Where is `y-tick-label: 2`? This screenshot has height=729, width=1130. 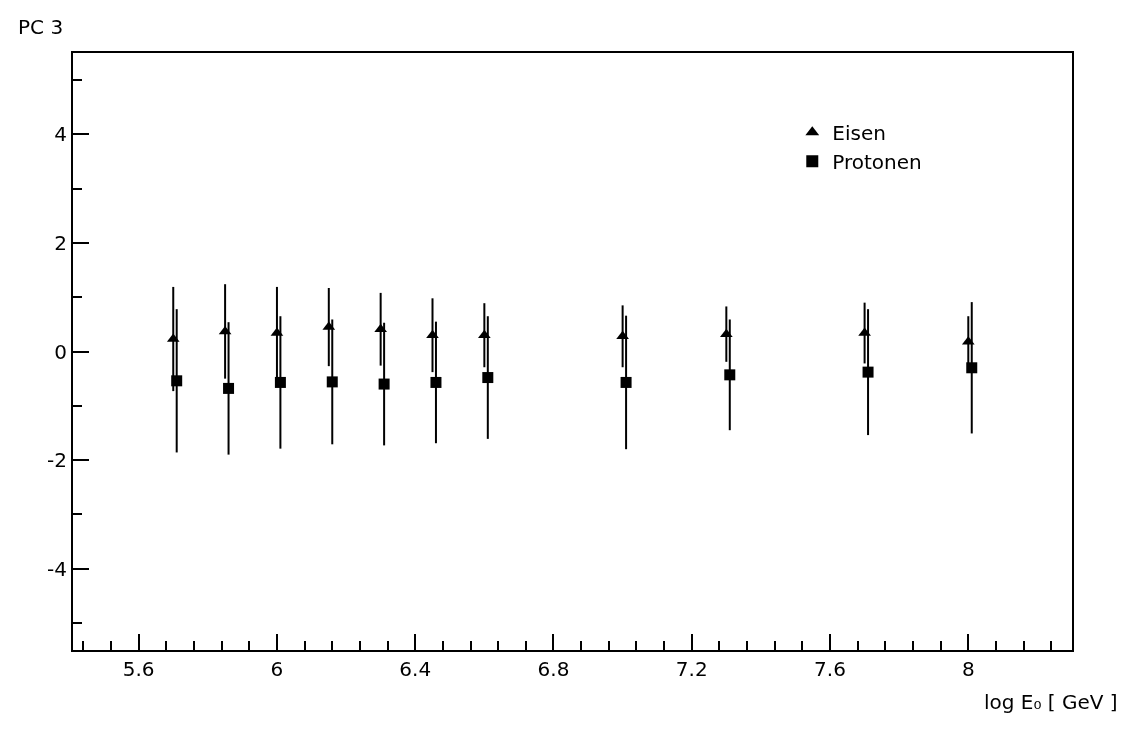
y-tick-label: 2 is located at coordinates (60, 242).